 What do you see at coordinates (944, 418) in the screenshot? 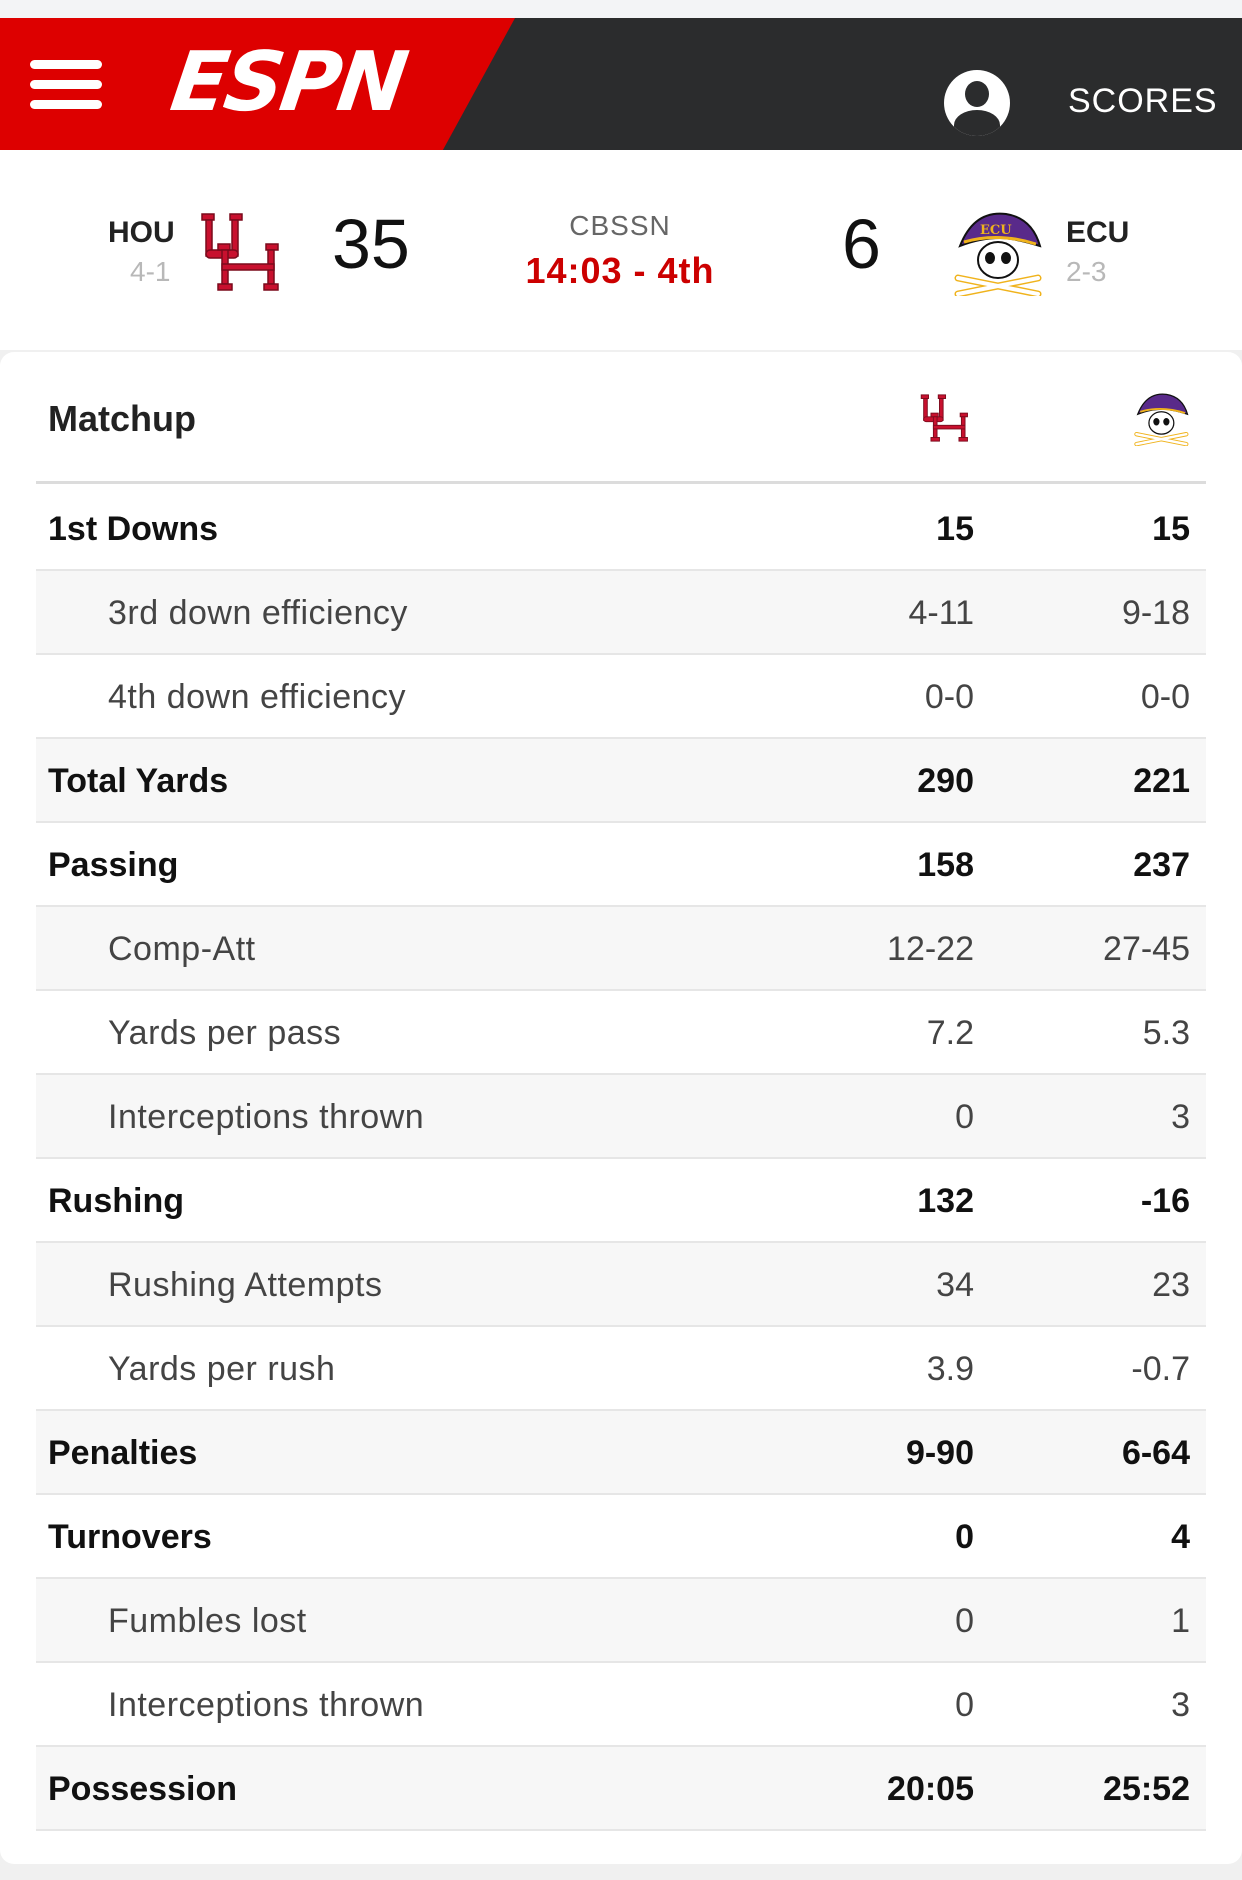
I see `hou-column-logo-icon` at bounding box center [944, 418].